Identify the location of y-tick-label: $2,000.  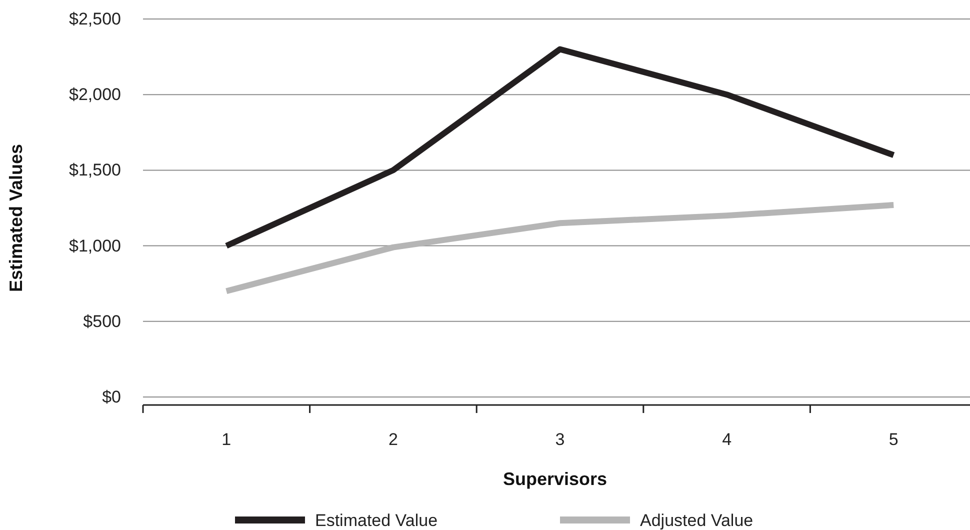
(95, 94).